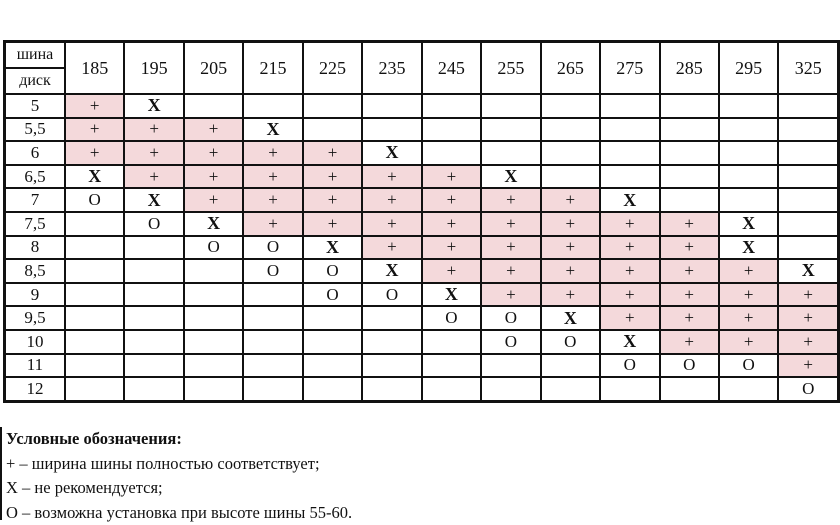 This screenshot has width=840, height=525. I want to click on table-row: 6+++++X, so click(422, 153).